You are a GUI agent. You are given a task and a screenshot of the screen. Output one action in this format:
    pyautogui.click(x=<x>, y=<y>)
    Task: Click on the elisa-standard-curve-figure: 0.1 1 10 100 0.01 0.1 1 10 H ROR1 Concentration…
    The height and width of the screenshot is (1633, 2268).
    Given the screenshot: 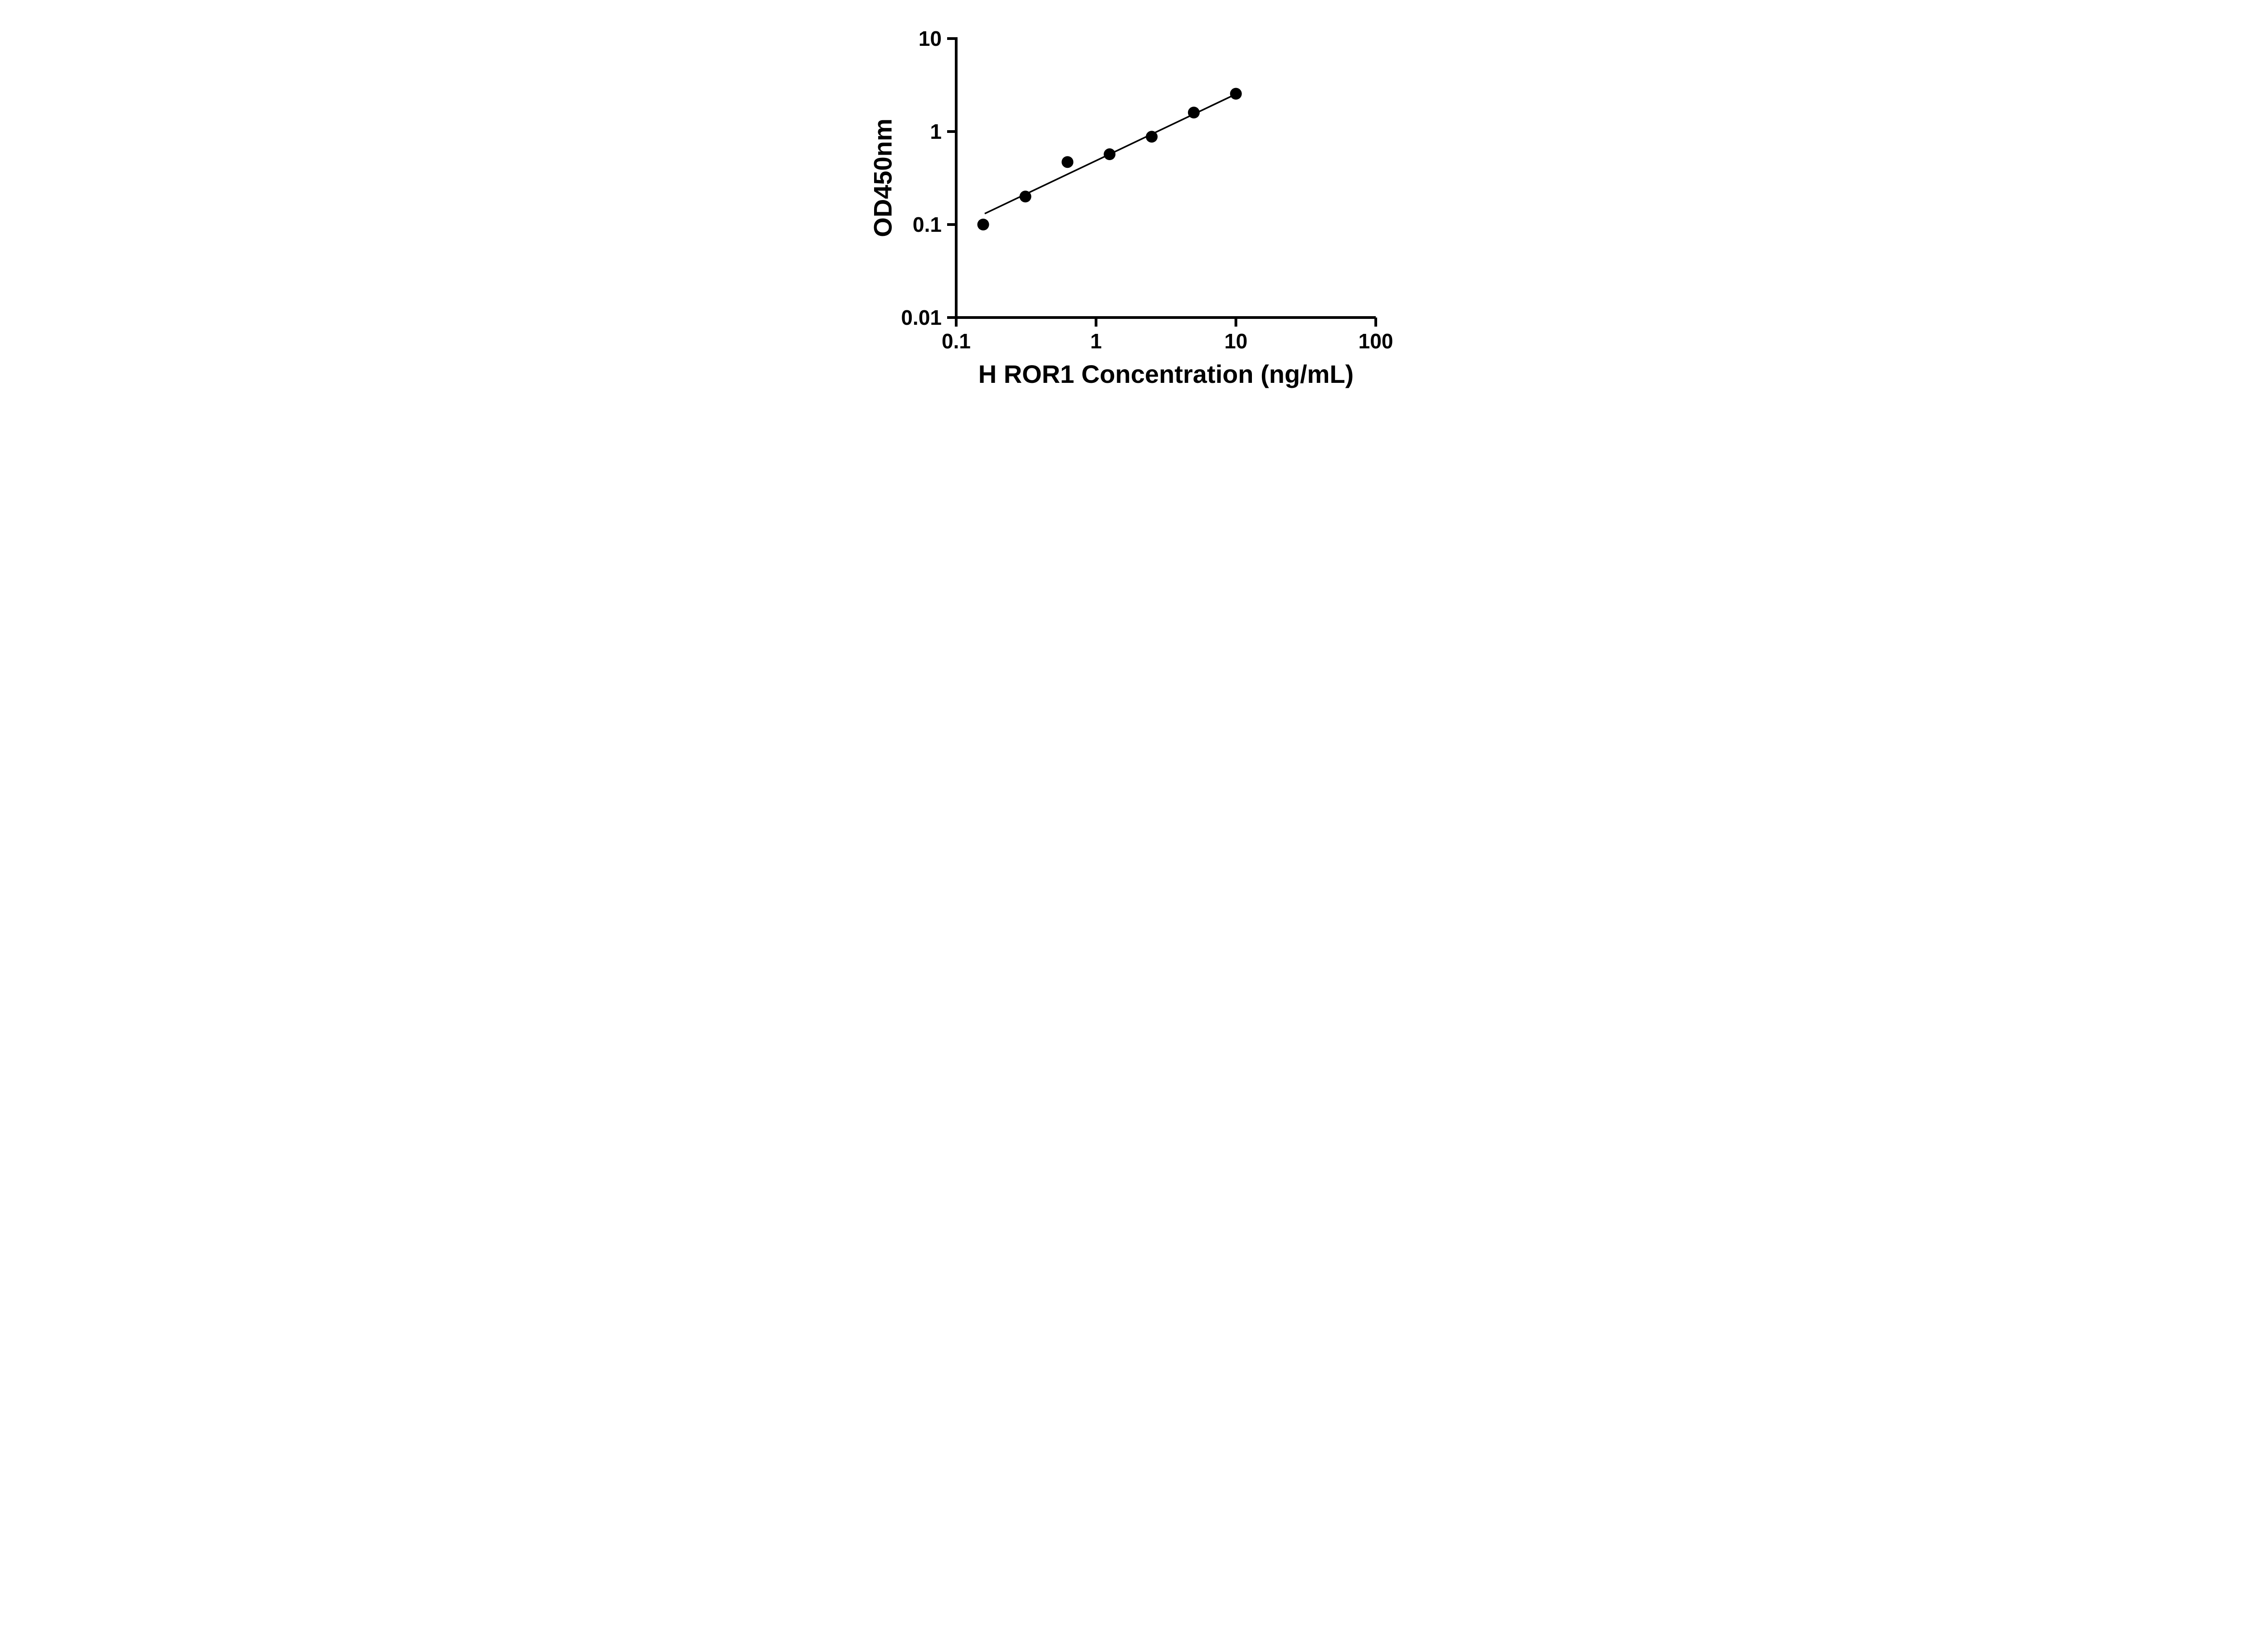 What is the action you would take?
    pyautogui.click(x=1134, y=204)
    